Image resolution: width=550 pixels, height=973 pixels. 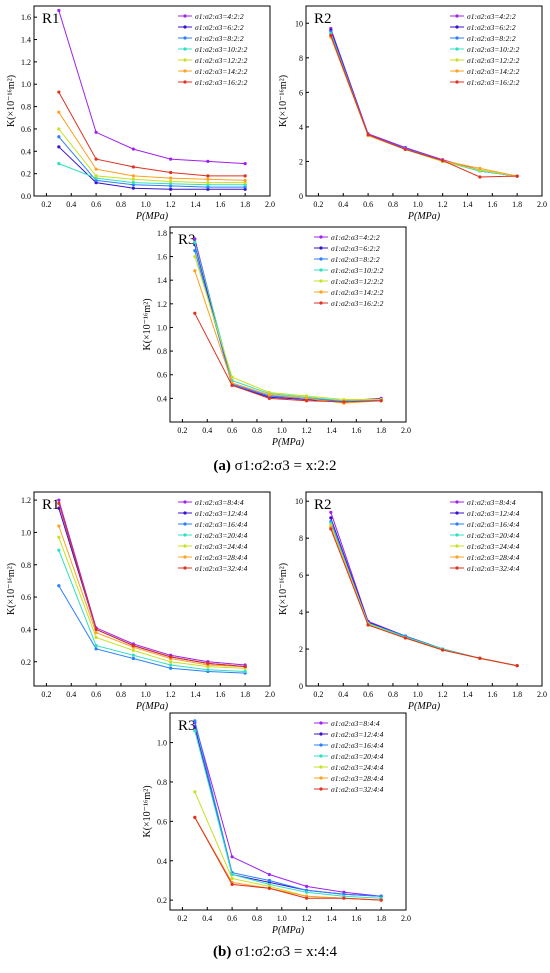 I want to click on caption-b-label: (b), so click(x=222, y=952).